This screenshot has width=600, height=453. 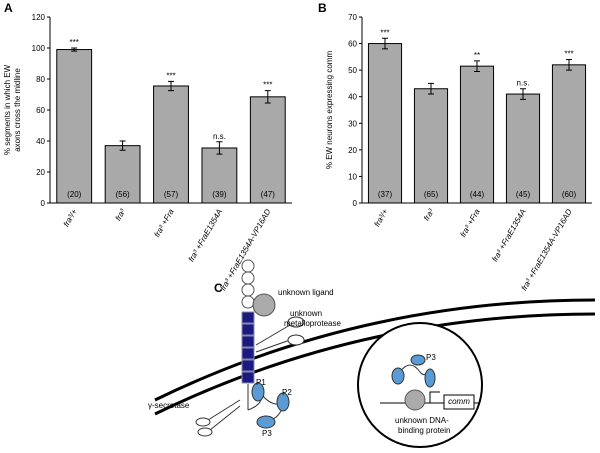 What do you see at coordinates (306, 292) in the screenshot?
I see `label: unknown ligand` at bounding box center [306, 292].